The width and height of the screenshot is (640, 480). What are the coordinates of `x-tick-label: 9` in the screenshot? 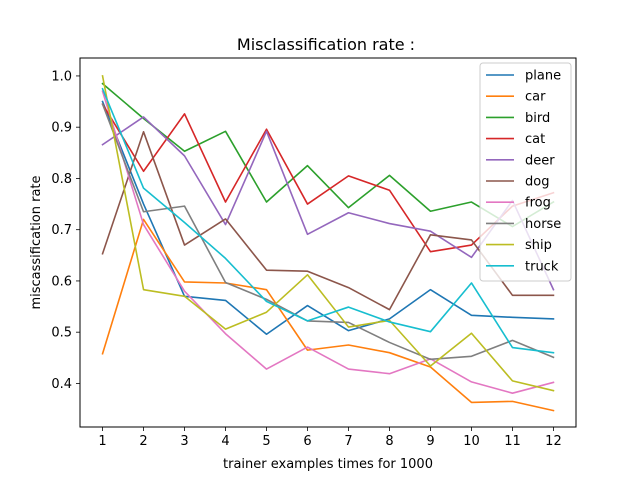 It's located at (430, 441).